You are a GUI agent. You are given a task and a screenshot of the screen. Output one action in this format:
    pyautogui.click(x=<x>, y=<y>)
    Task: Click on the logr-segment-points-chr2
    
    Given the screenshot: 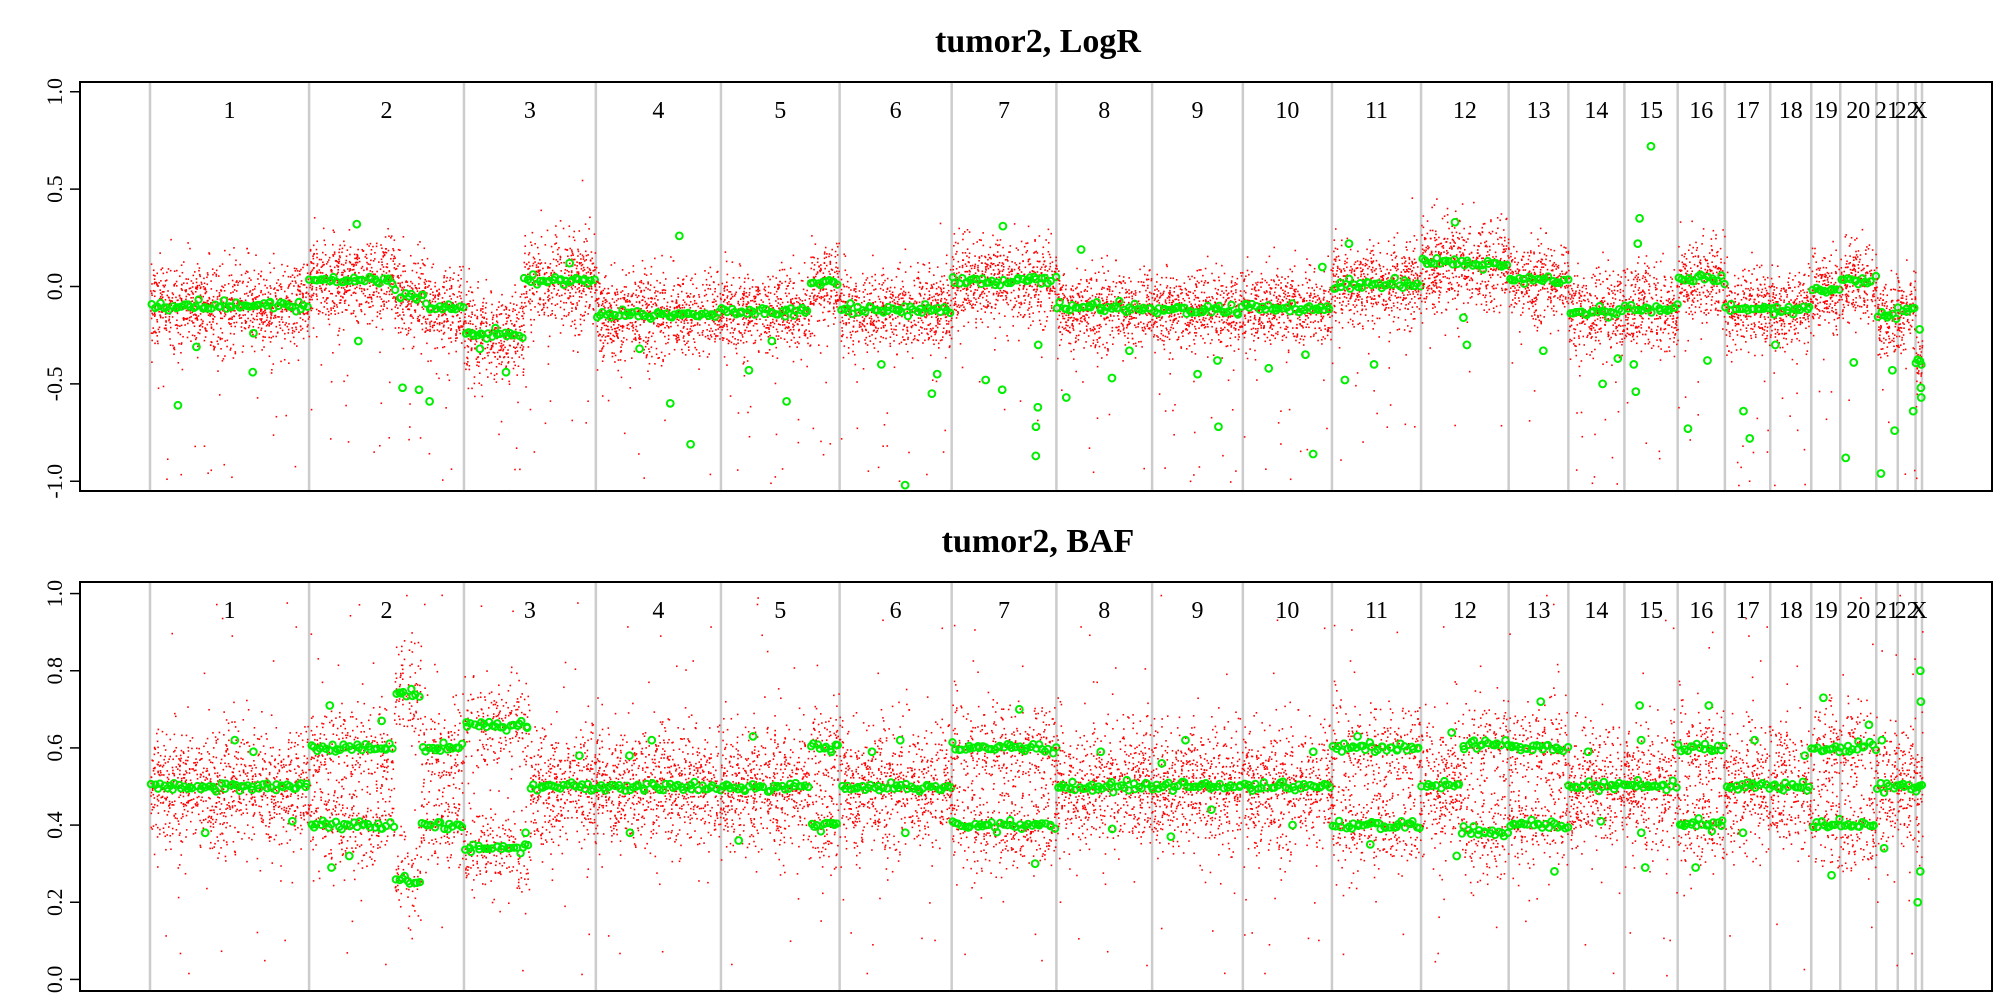 What is the action you would take?
    pyautogui.click(x=386, y=312)
    